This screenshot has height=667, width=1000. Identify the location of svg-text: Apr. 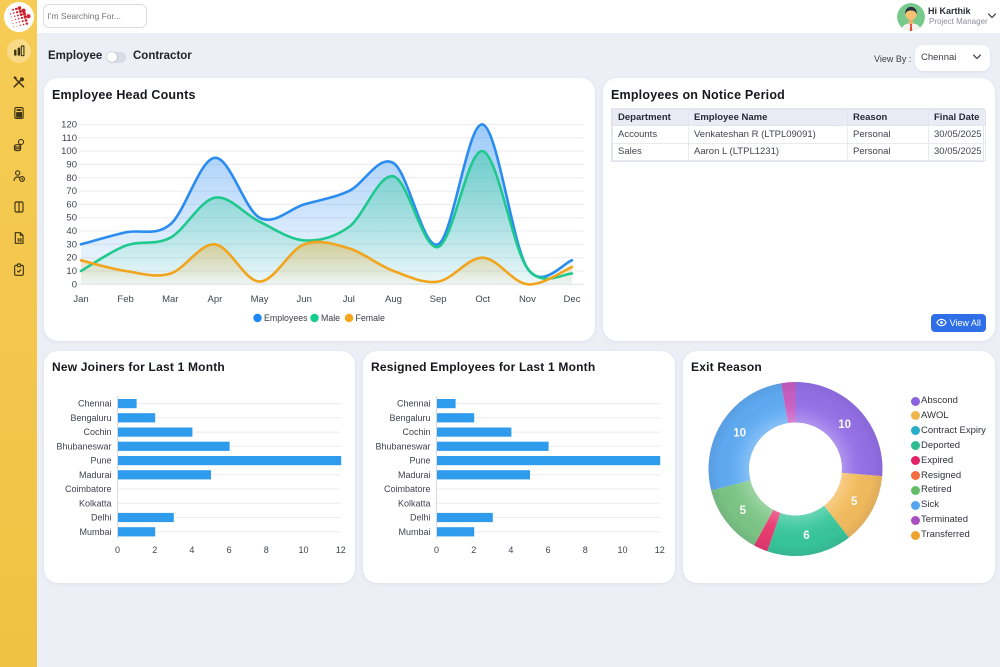
(215, 299).